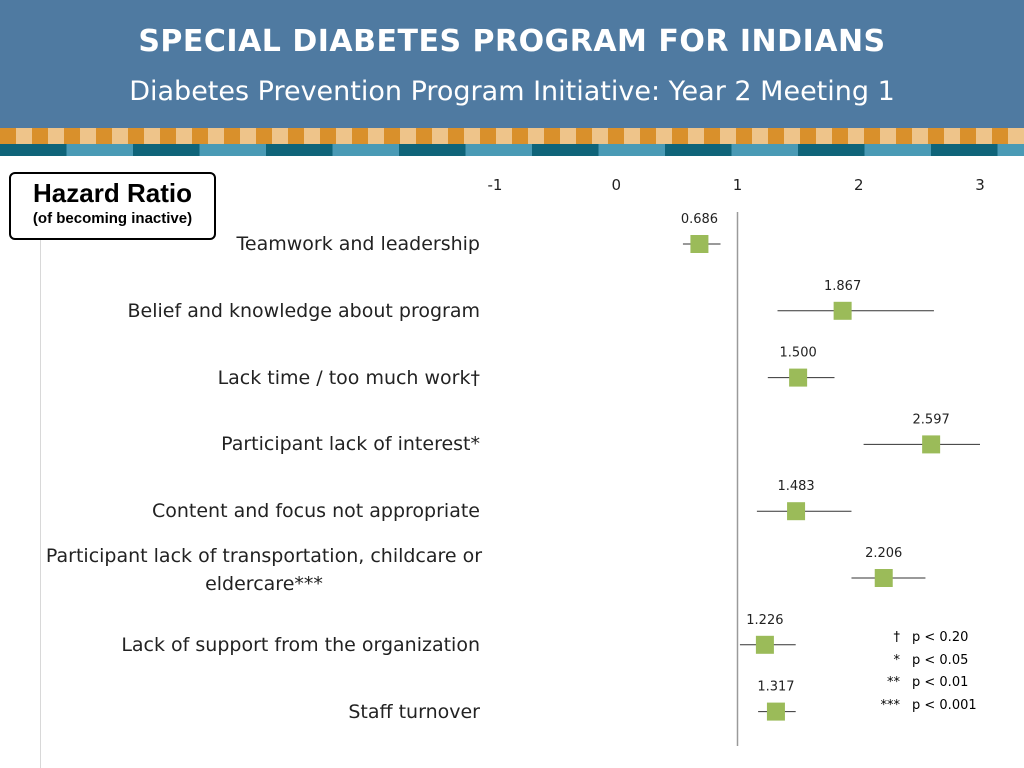 The width and height of the screenshot is (1024, 768). I want to click on decorative-band-teal, so click(512, 150).